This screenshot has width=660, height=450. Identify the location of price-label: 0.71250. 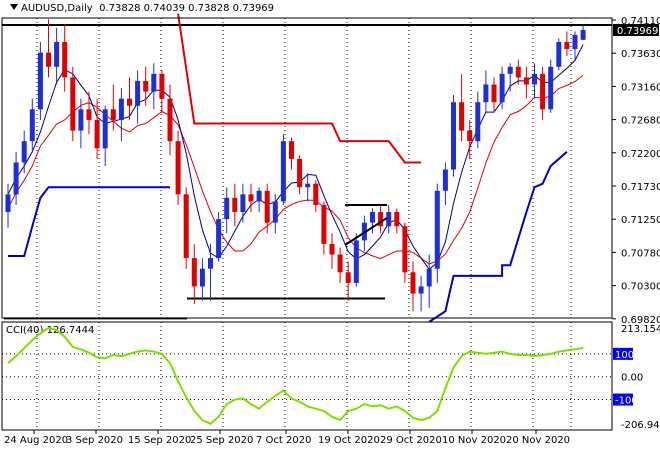
(640, 220).